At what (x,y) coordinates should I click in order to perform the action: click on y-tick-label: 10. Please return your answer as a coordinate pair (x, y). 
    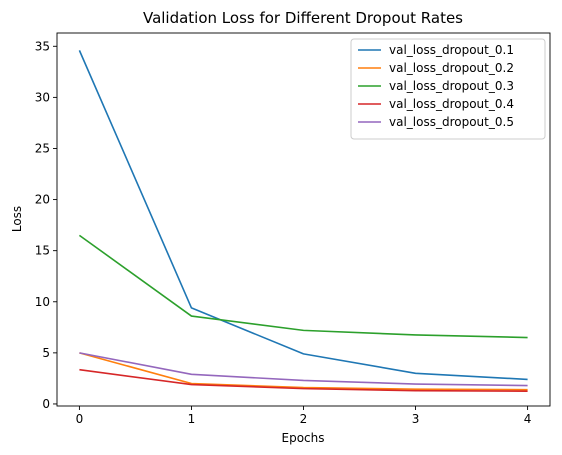
    Looking at the image, I should click on (42, 302).